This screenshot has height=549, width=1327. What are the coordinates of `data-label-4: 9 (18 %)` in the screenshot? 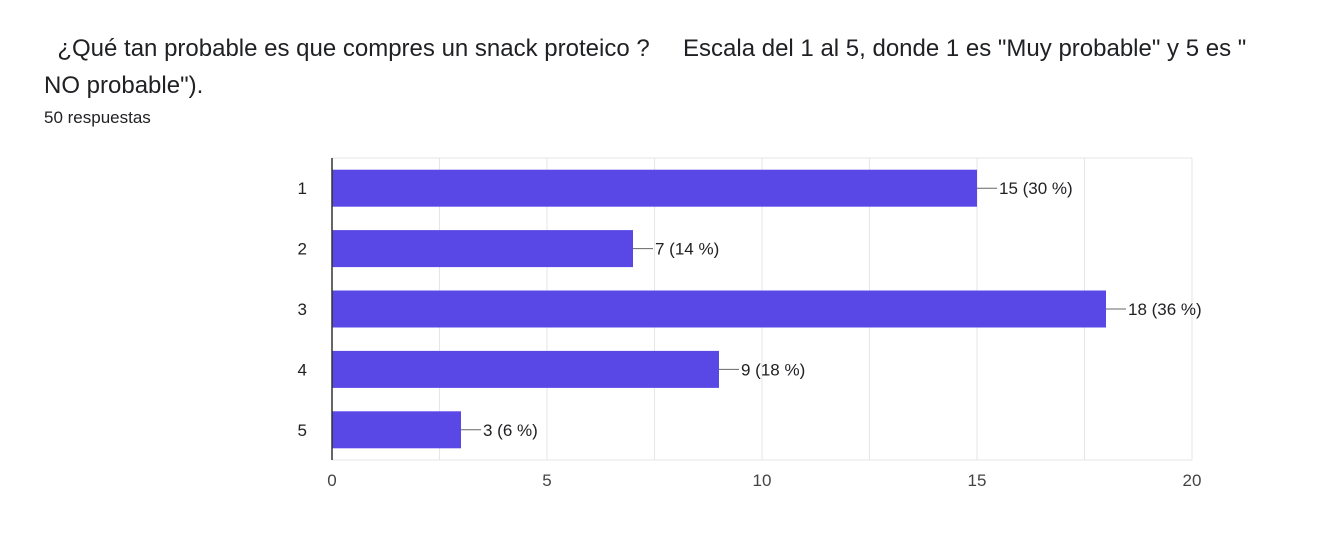 It's located at (773, 369).